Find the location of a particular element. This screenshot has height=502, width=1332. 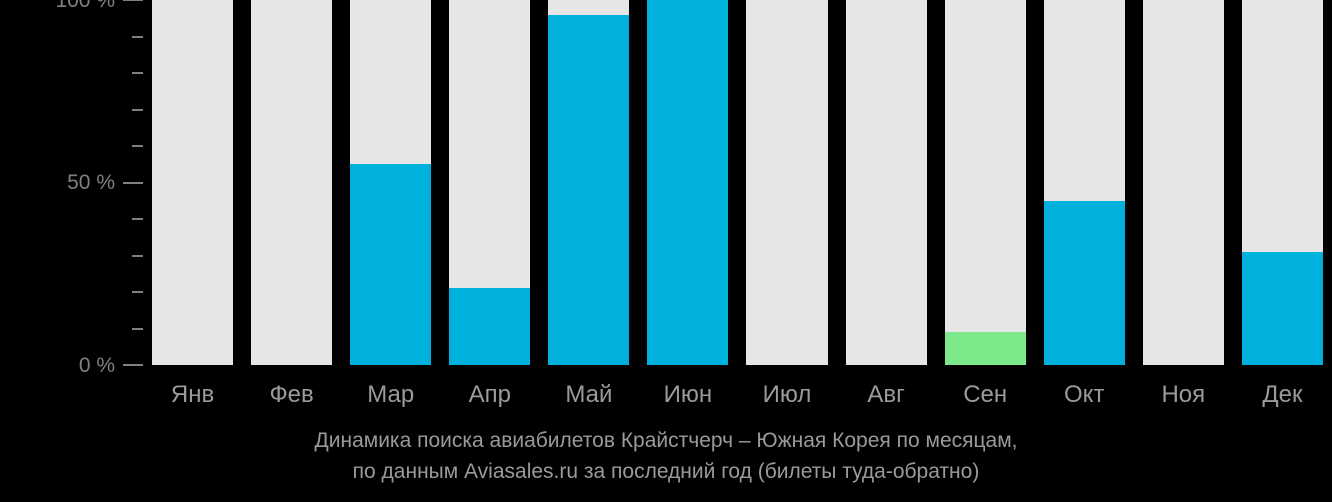

x-axis-label-0: Янв is located at coordinates (192, 394).